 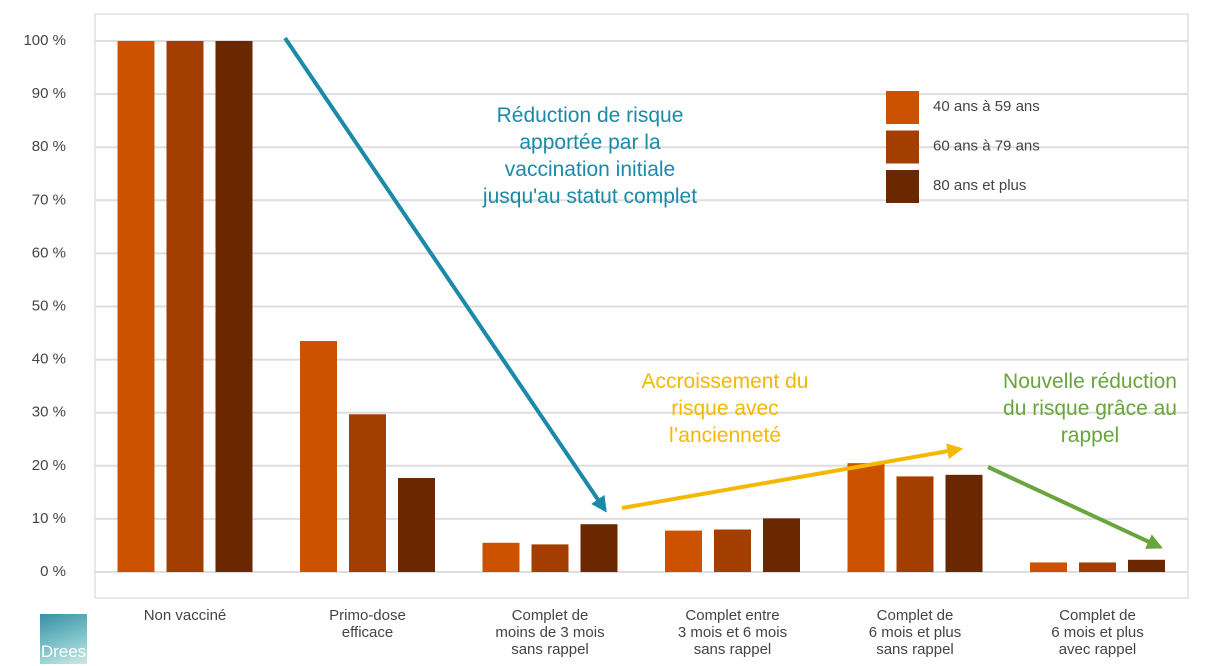 What do you see at coordinates (49, 199) in the screenshot?
I see `y-tick-label: 70 %` at bounding box center [49, 199].